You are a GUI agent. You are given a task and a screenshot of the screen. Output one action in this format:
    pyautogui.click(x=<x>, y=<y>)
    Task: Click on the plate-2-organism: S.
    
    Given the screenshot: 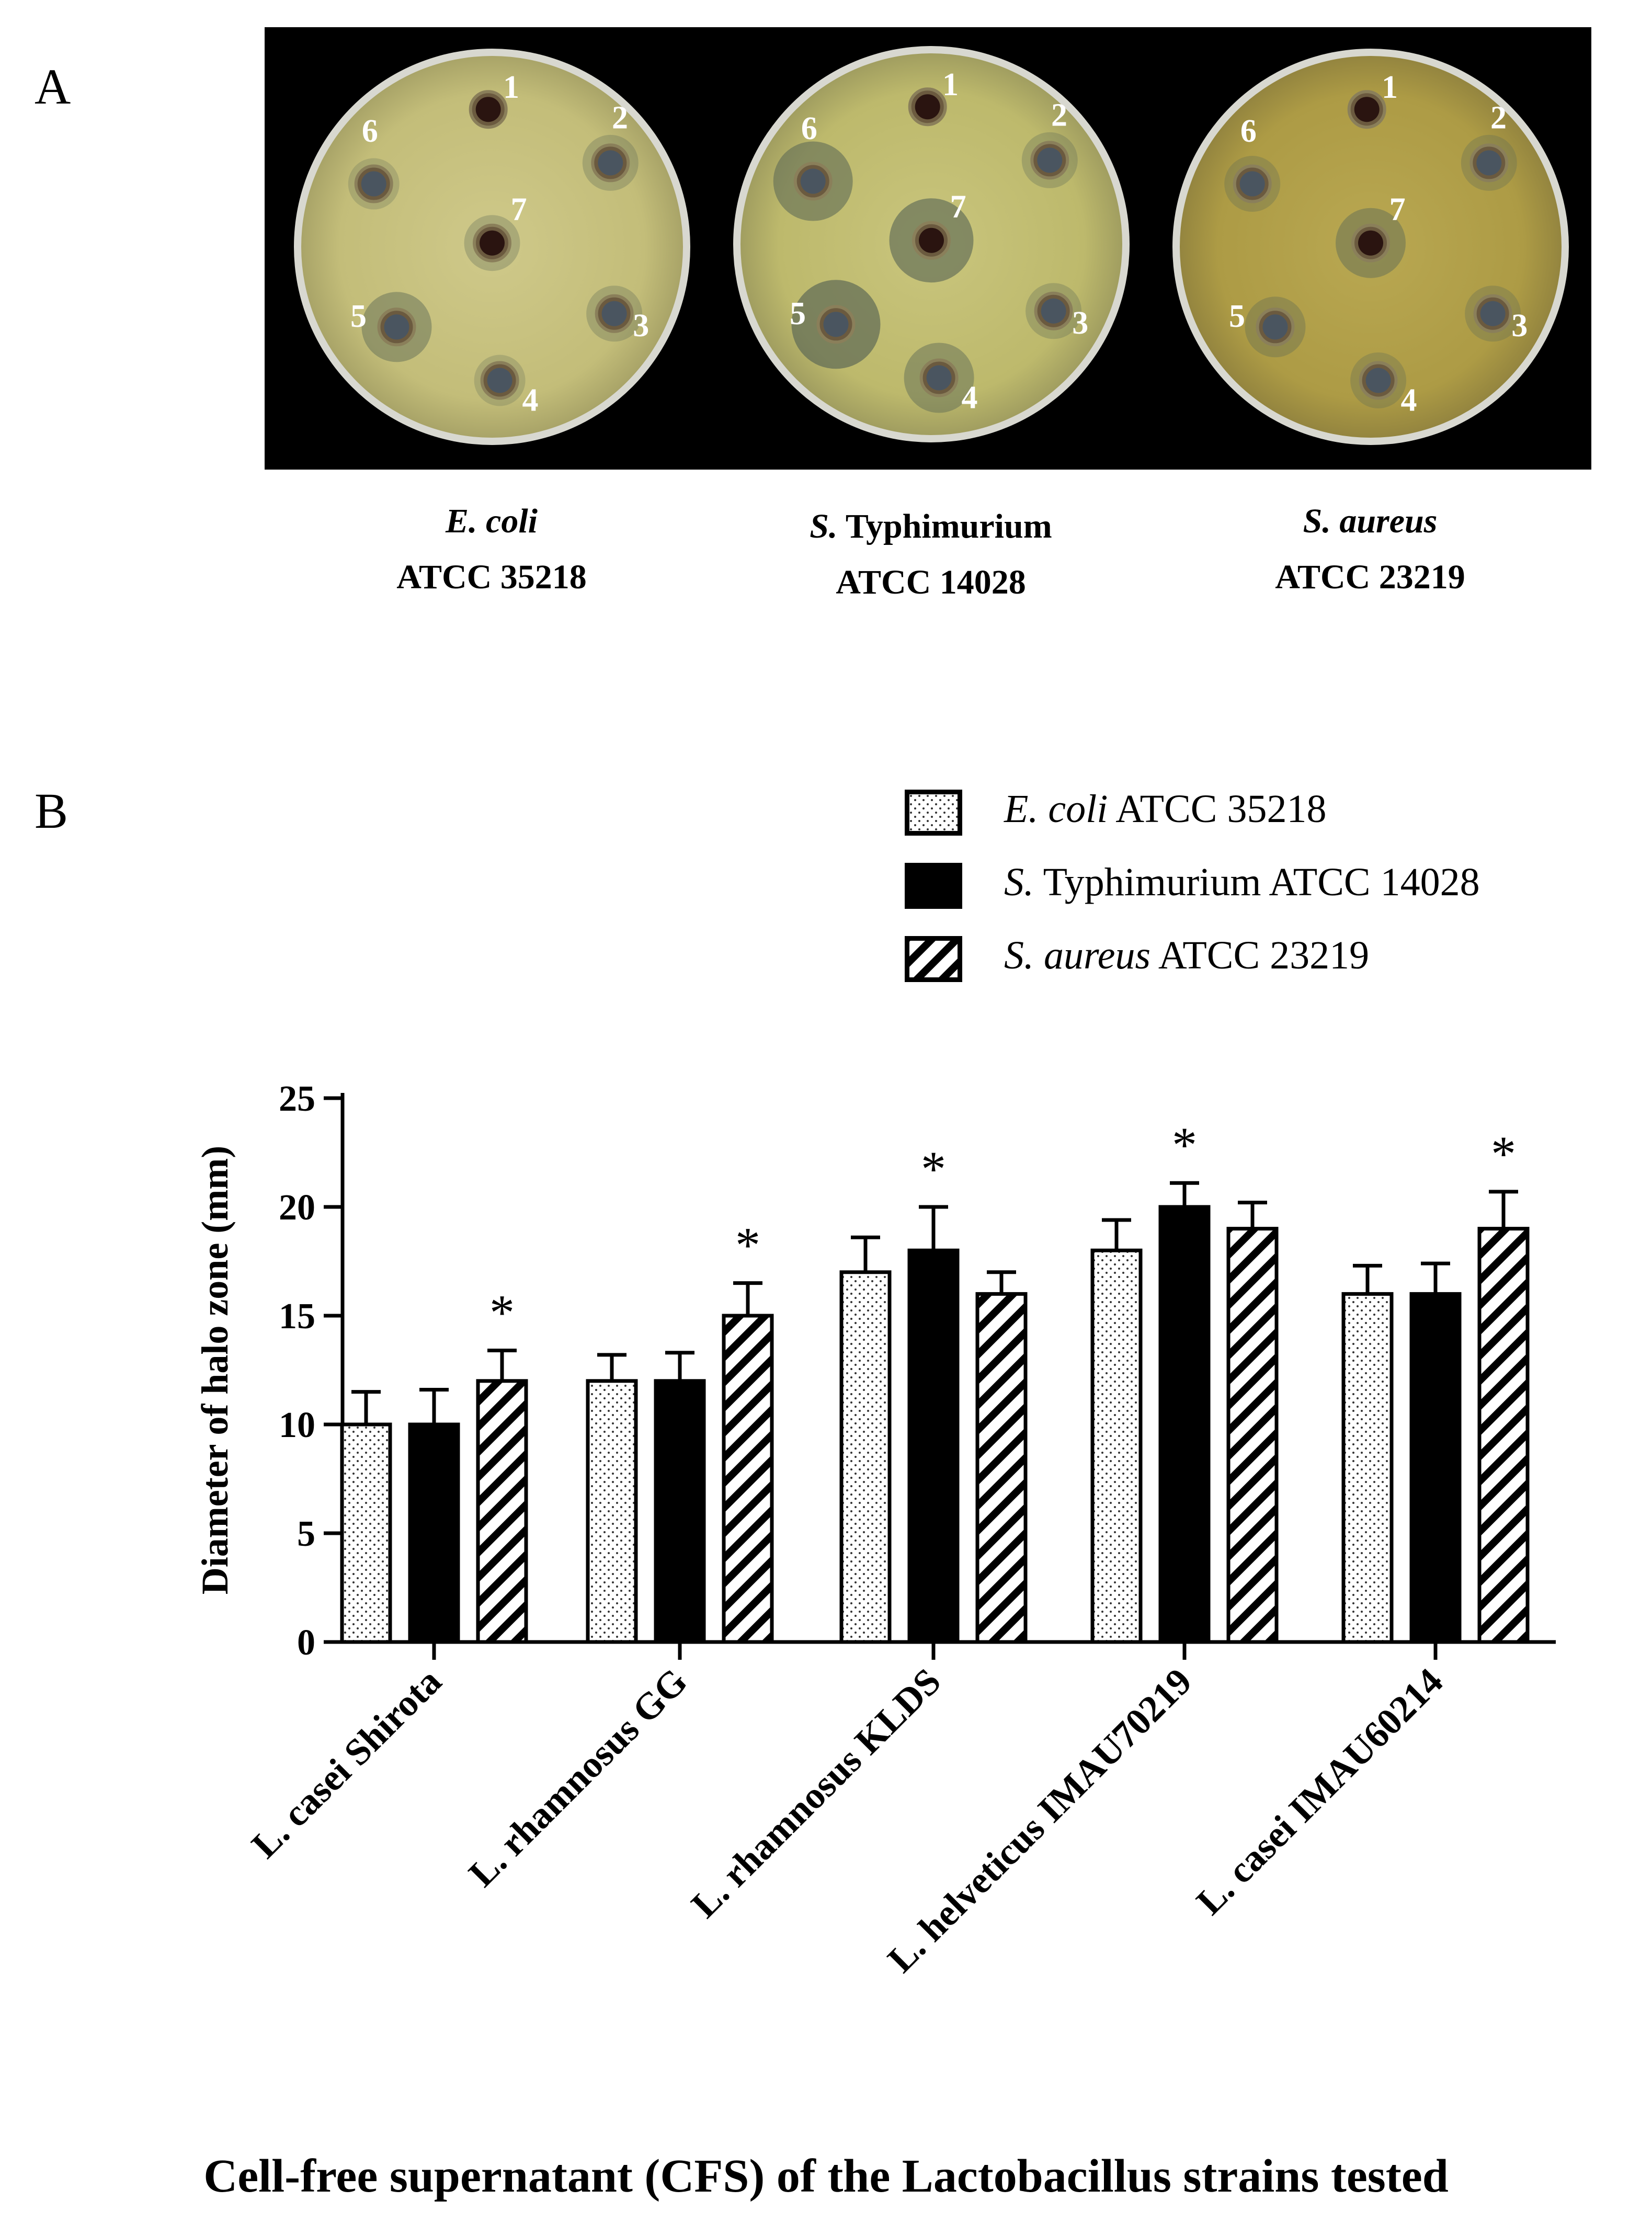 What is the action you would take?
    pyautogui.click(x=824, y=526)
    